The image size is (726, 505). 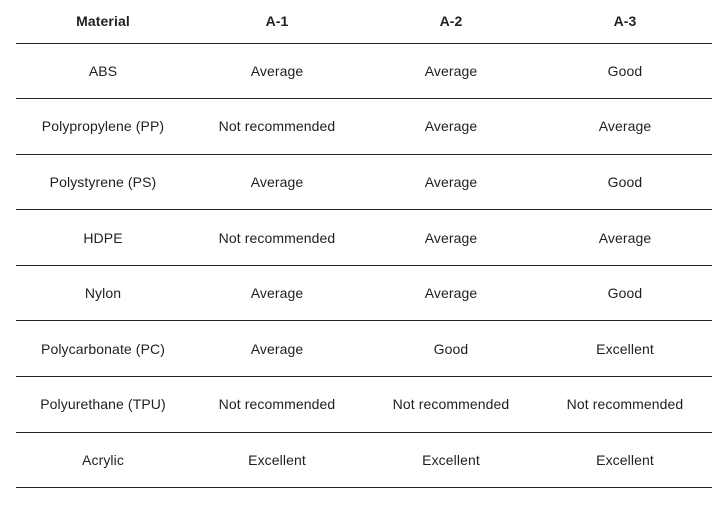 I want to click on material-cell: Polypropylene (PP), so click(x=103, y=126).